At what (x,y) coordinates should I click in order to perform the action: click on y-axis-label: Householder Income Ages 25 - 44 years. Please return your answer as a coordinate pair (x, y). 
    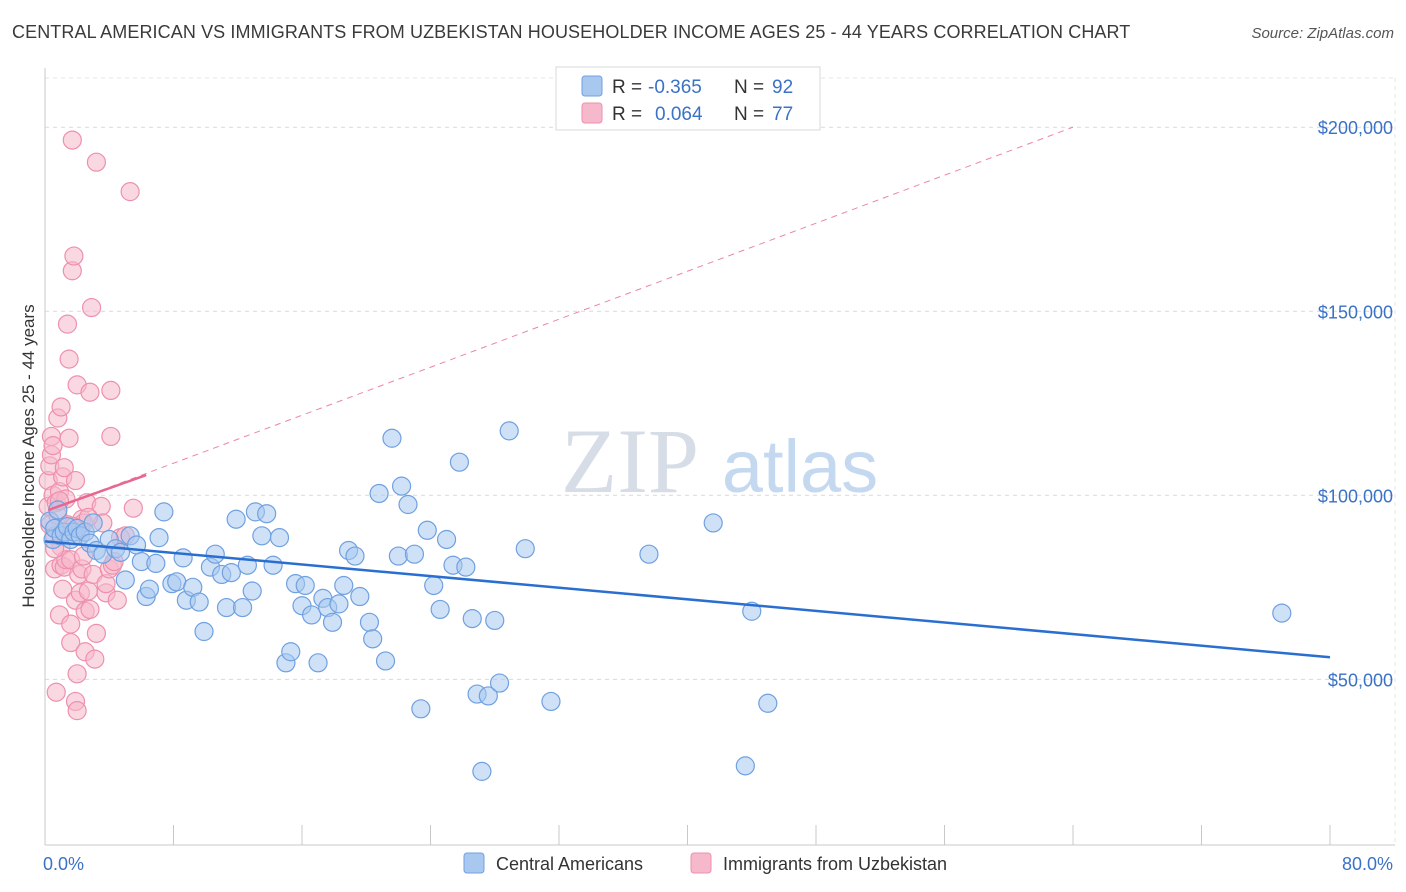
    Looking at the image, I should click on (28, 455).